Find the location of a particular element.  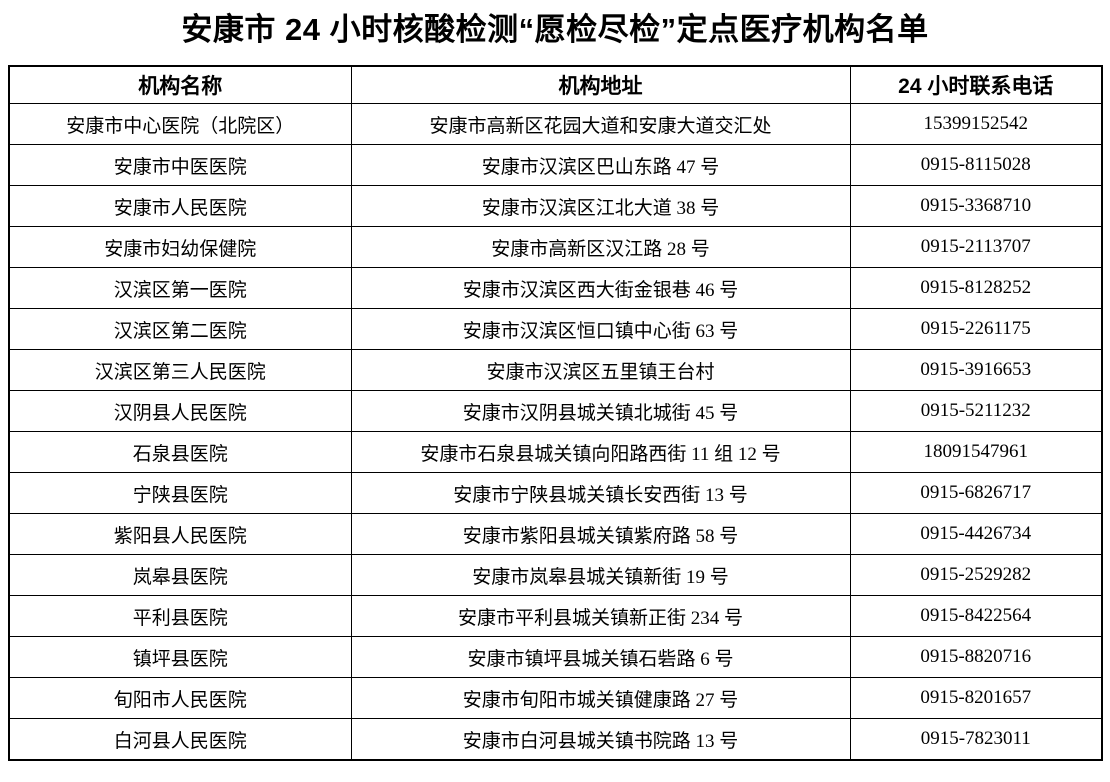

table-row: 汉滨区第二医院 安康市汉滨区恒口镇中心街 63 号 0915-2261175 is located at coordinates (555, 329).